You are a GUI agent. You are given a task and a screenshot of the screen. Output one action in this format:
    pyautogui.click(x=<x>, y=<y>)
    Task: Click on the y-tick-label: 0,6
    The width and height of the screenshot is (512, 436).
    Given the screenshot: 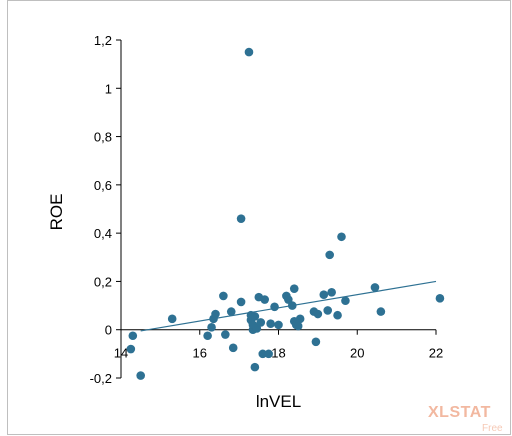 What is the action you would take?
    pyautogui.click(x=103, y=185)
    